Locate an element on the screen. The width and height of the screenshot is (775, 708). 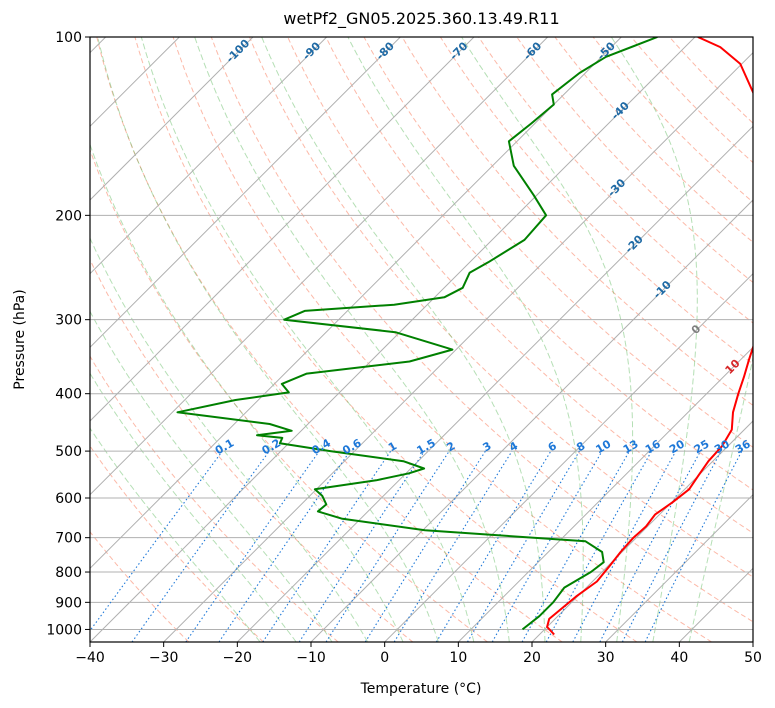
isotherm-label: -90 is located at coordinates (311, 50).